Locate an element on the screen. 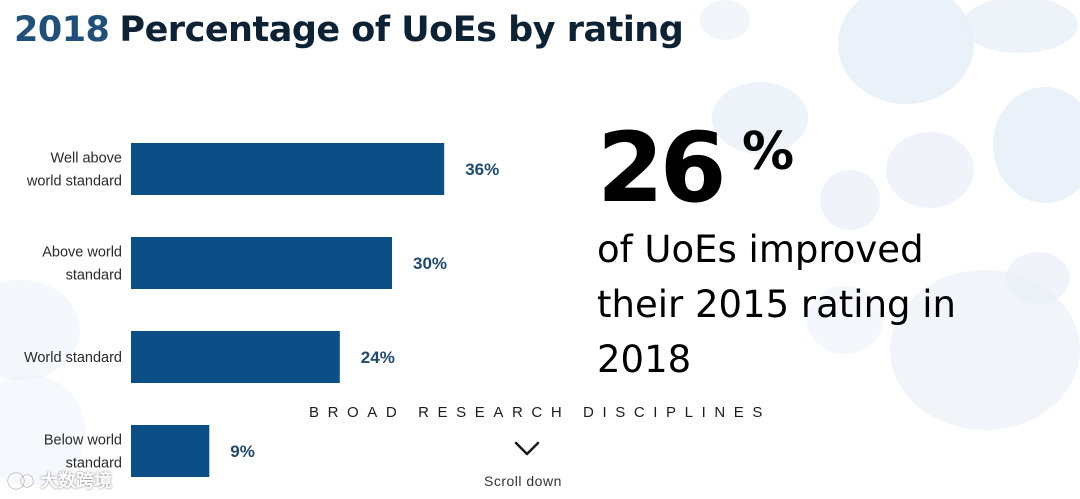  watermark: 大数跨境 is located at coordinates (76, 480).